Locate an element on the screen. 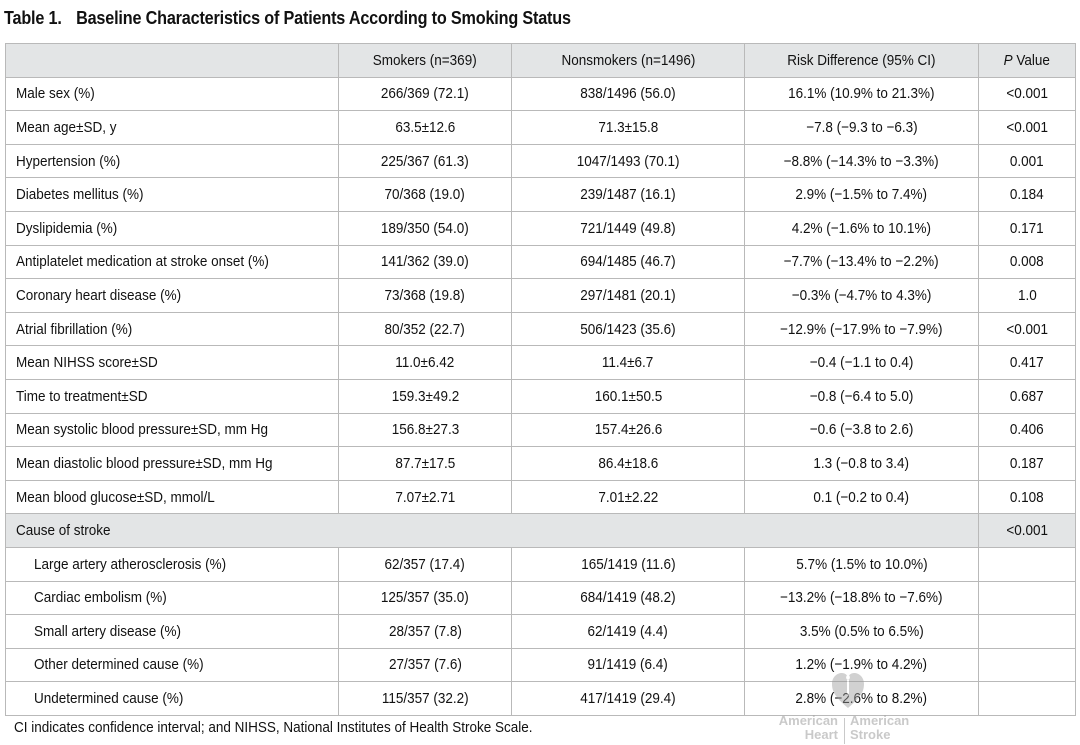  section-p-value: <0.001 is located at coordinates (1027, 530).